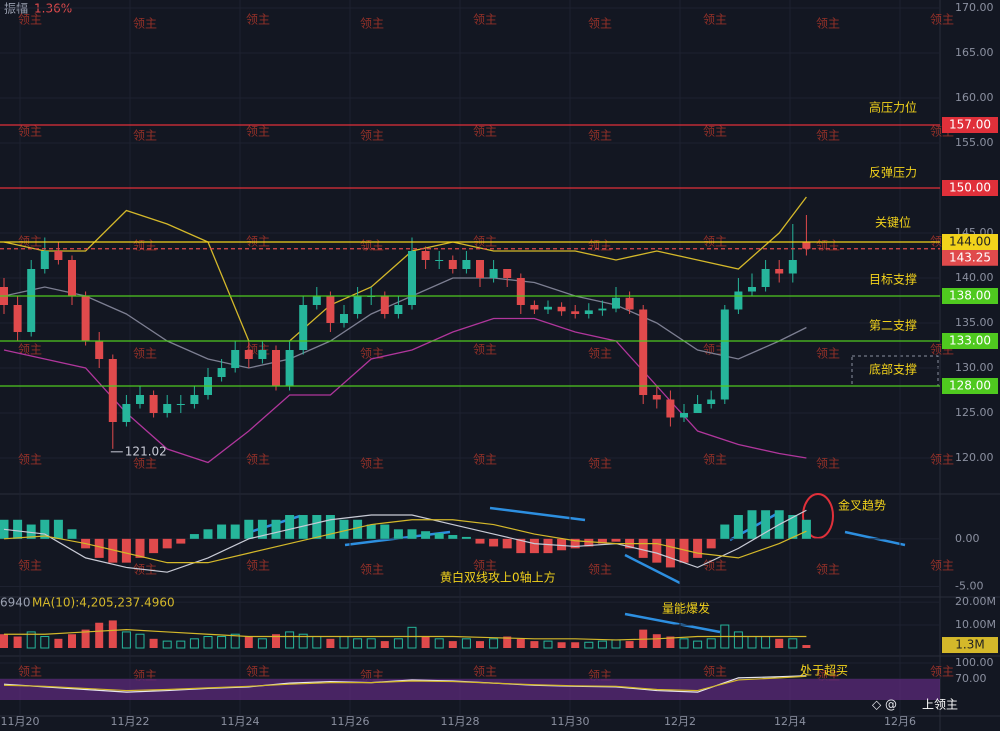 The image size is (1000, 731). I want to click on y-tick-label: 160.00, so click(974, 97).